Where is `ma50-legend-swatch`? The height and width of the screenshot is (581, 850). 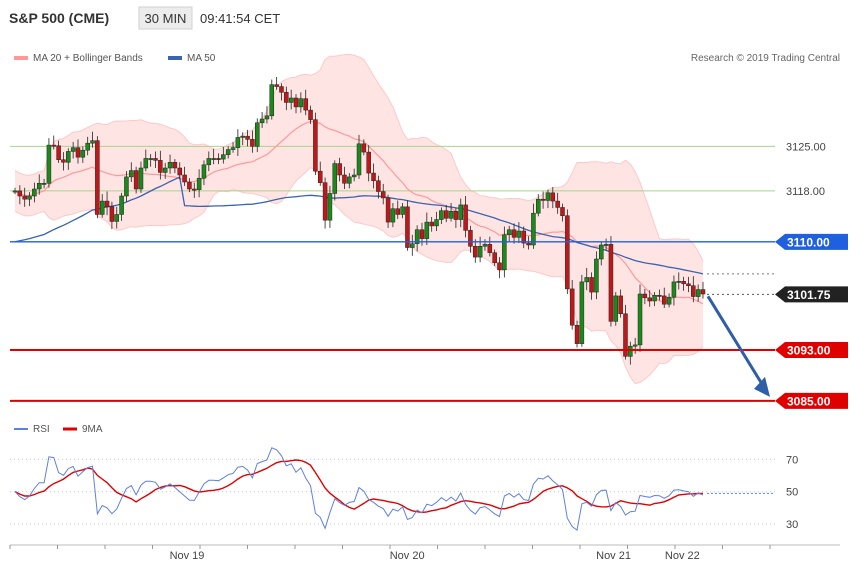 ma50-legend-swatch is located at coordinates (175, 58).